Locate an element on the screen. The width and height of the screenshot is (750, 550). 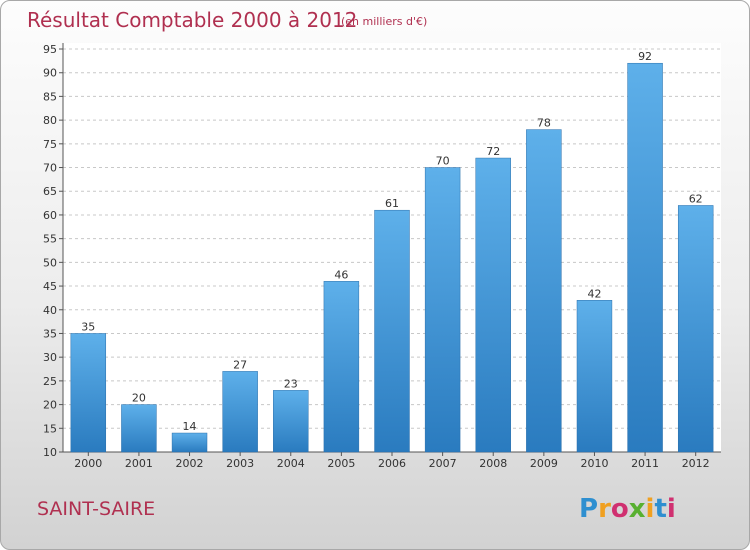
data-label-2010: 42 is located at coordinates (594, 293).